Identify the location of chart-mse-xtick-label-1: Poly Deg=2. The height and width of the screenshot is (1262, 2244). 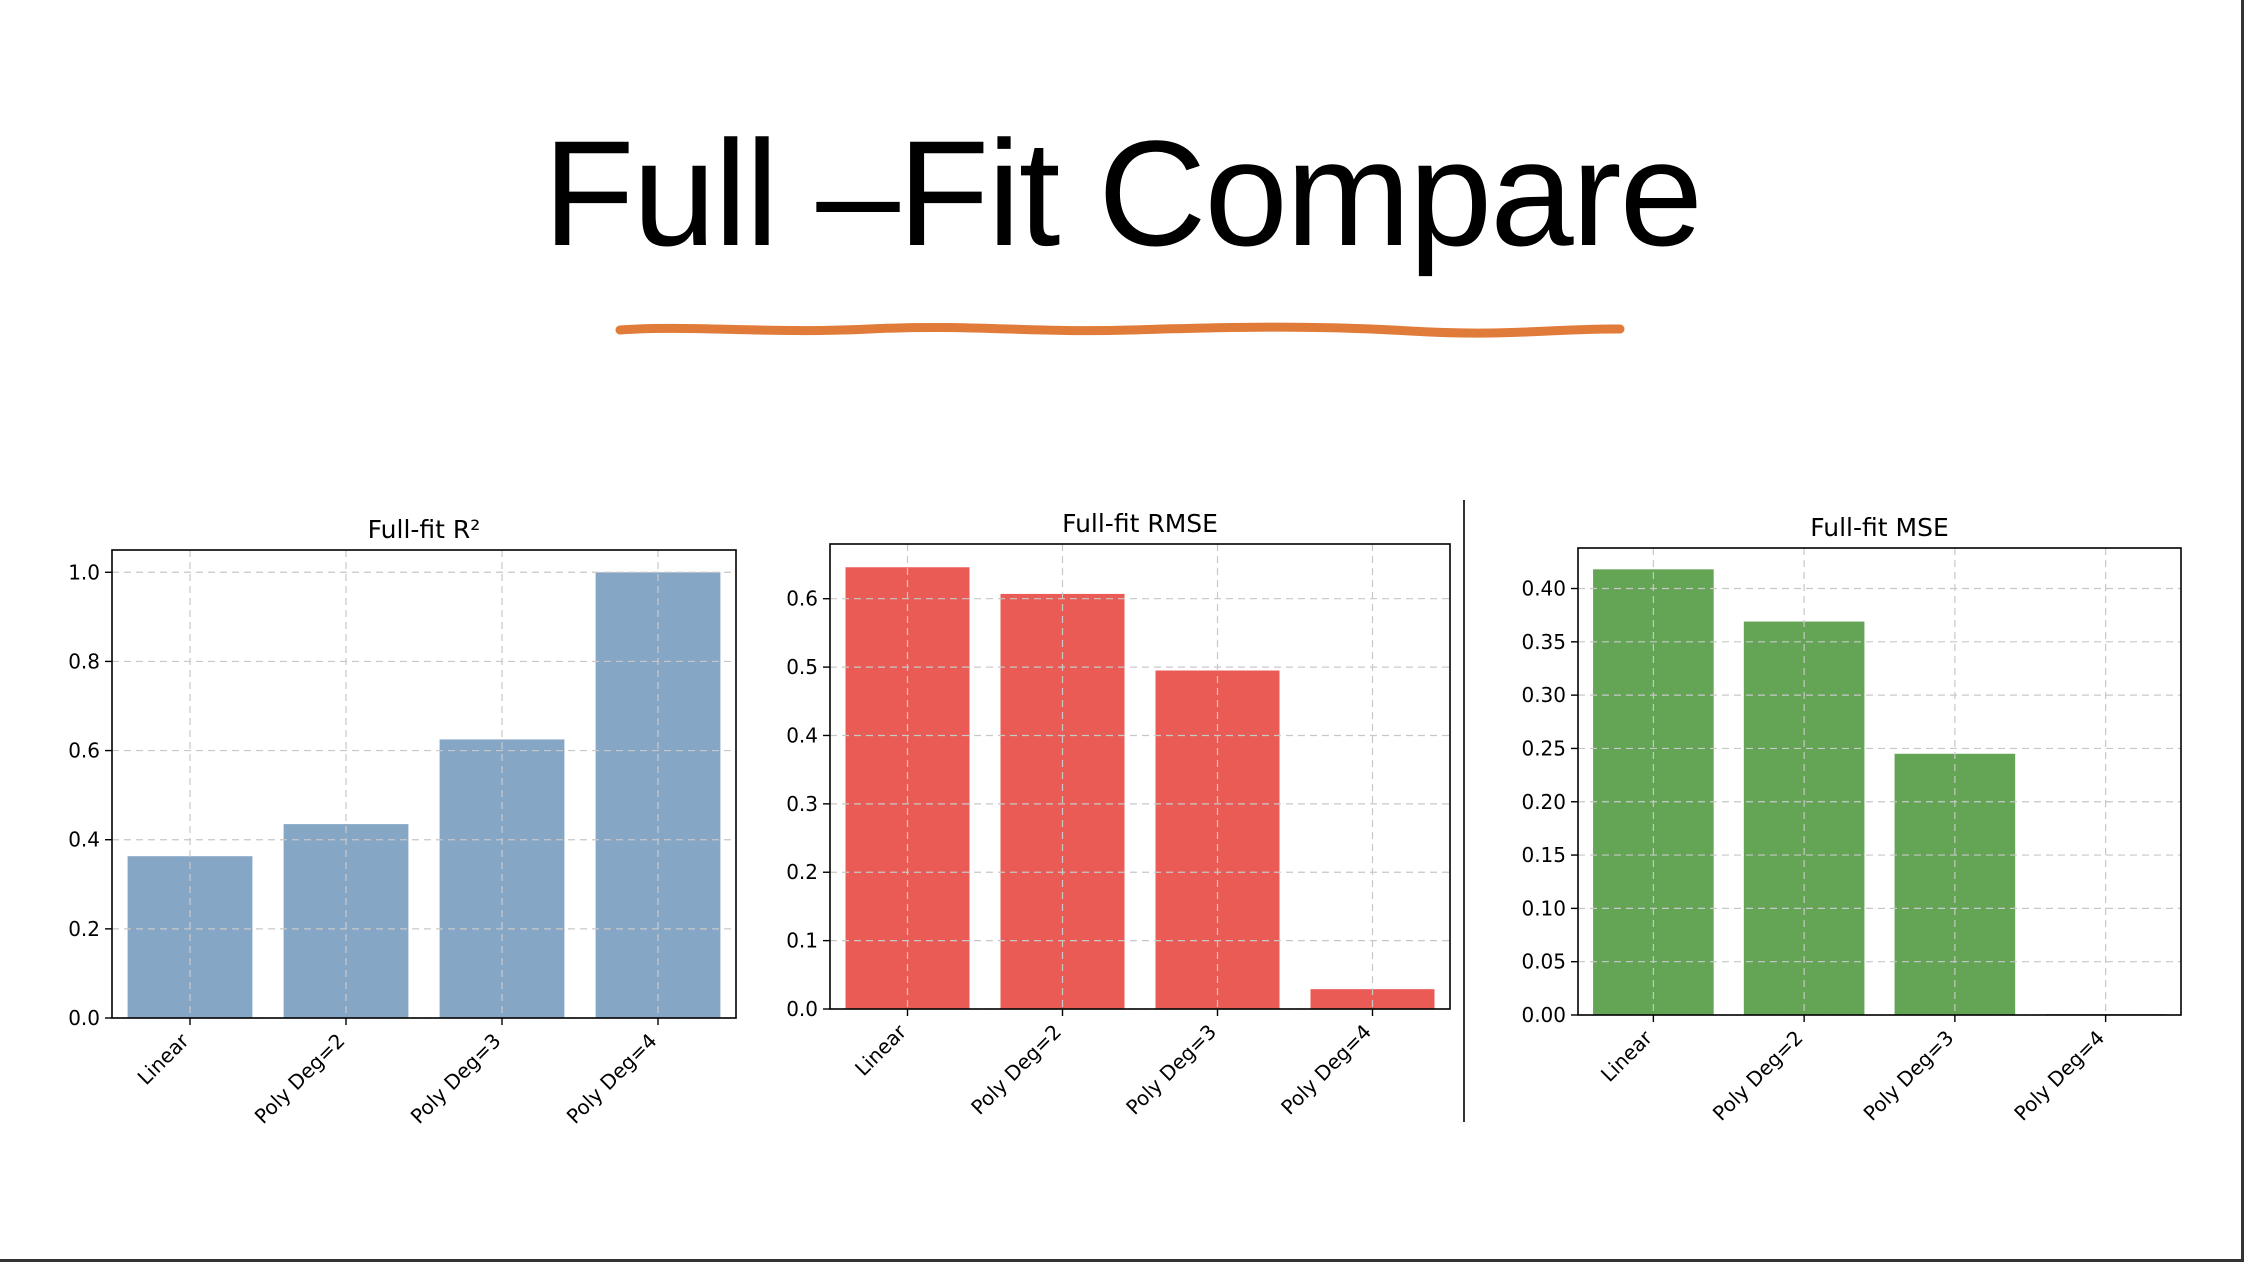
(1758, 1076).